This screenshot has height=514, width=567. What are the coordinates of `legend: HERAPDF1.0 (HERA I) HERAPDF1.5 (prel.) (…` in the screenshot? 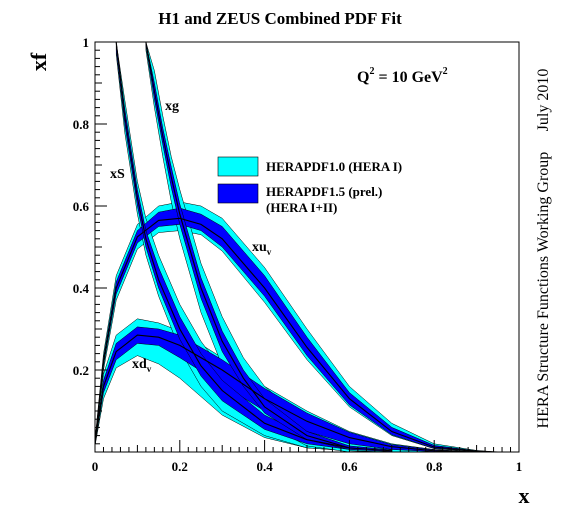 It's located at (309, 185).